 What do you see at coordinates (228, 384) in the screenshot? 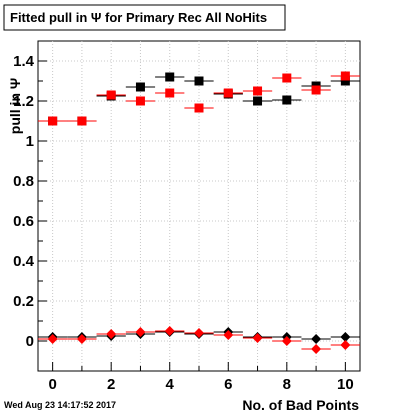
I see `x-tick-label: 6` at bounding box center [228, 384].